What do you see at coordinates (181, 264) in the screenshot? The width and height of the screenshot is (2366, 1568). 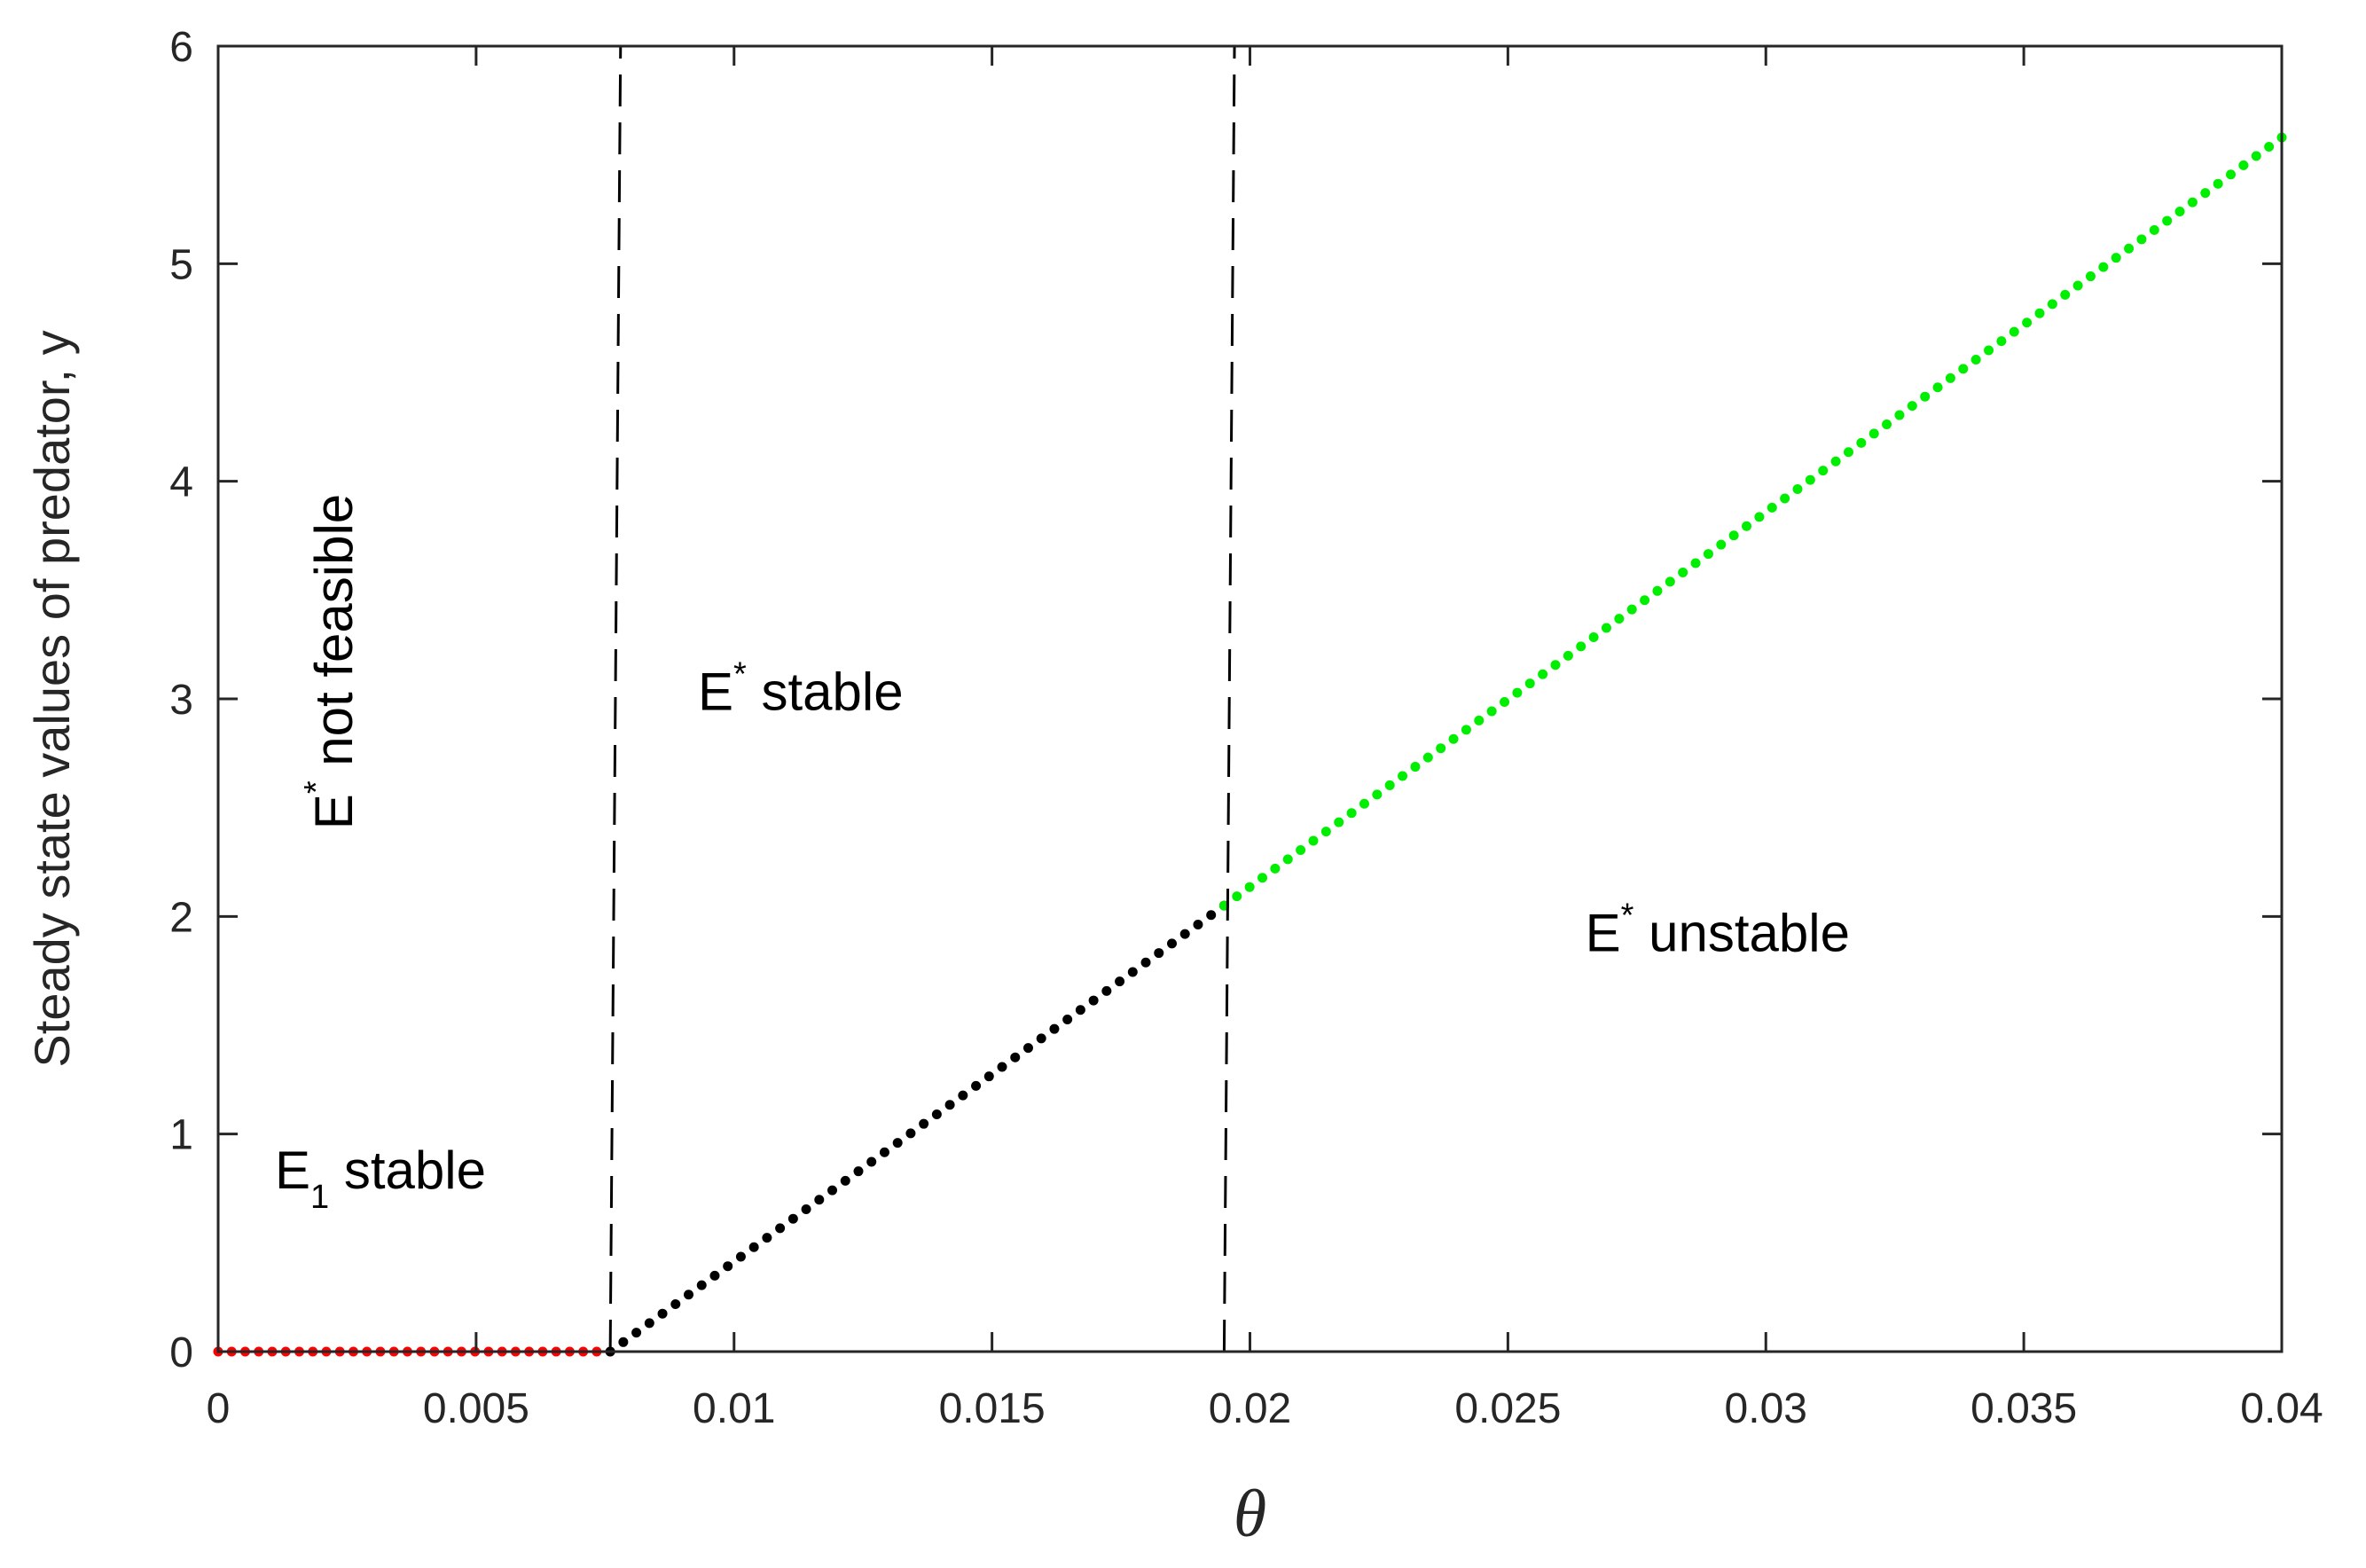 I see `y-tick-label: 5` at bounding box center [181, 264].